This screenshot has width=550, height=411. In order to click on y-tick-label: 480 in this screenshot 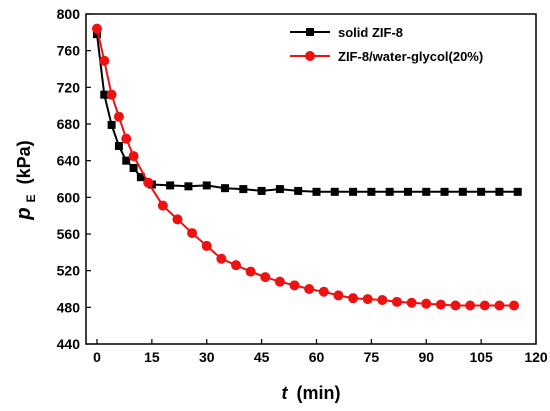, I will do `click(69, 307)`.